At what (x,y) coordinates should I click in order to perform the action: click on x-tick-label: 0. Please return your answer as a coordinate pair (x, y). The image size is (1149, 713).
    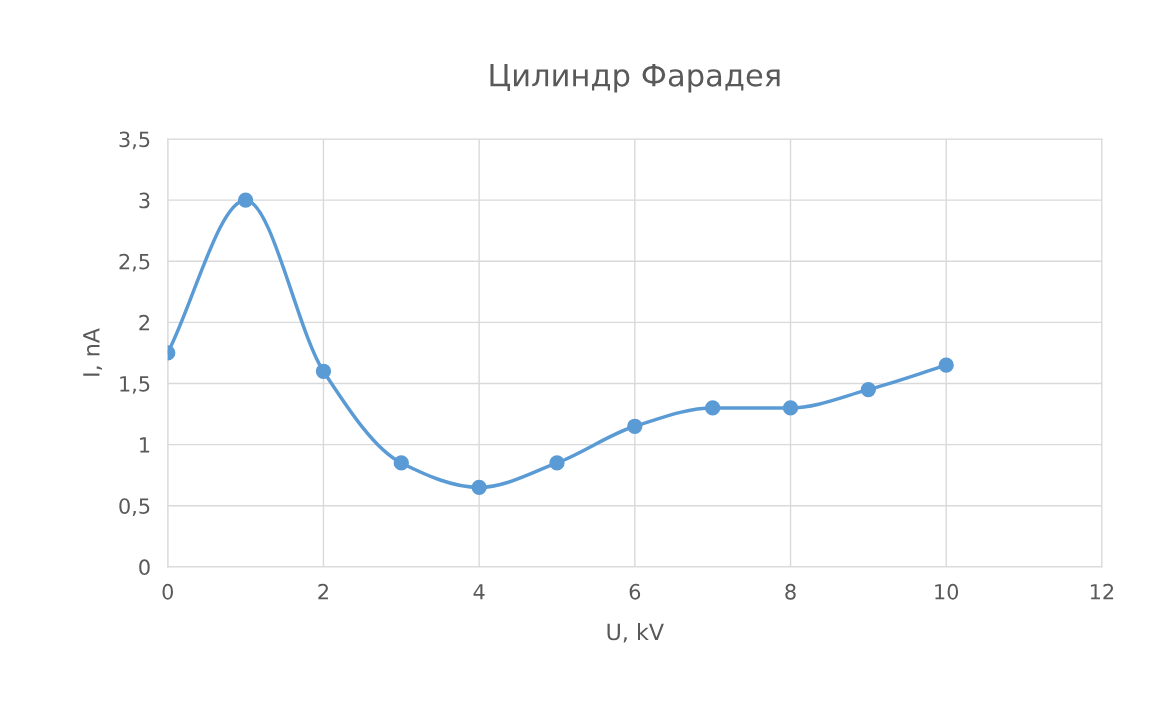
    Looking at the image, I should click on (167, 591).